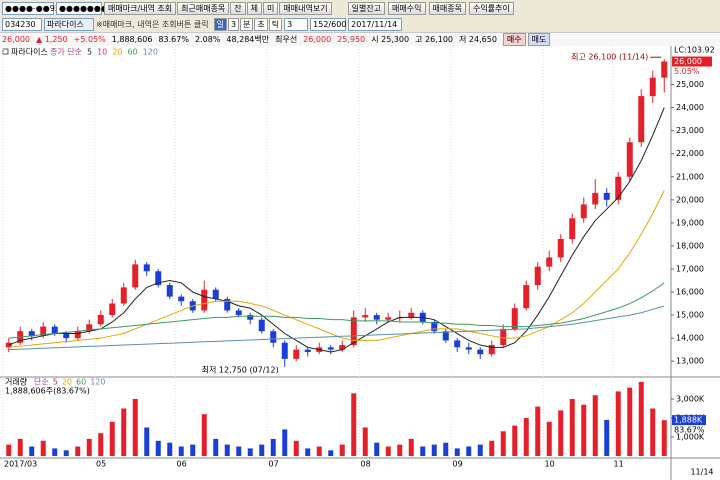 The height and width of the screenshot is (480, 720). What do you see at coordinates (351, 39) in the screenshot?
I see `bid: 25,950` at bounding box center [351, 39].